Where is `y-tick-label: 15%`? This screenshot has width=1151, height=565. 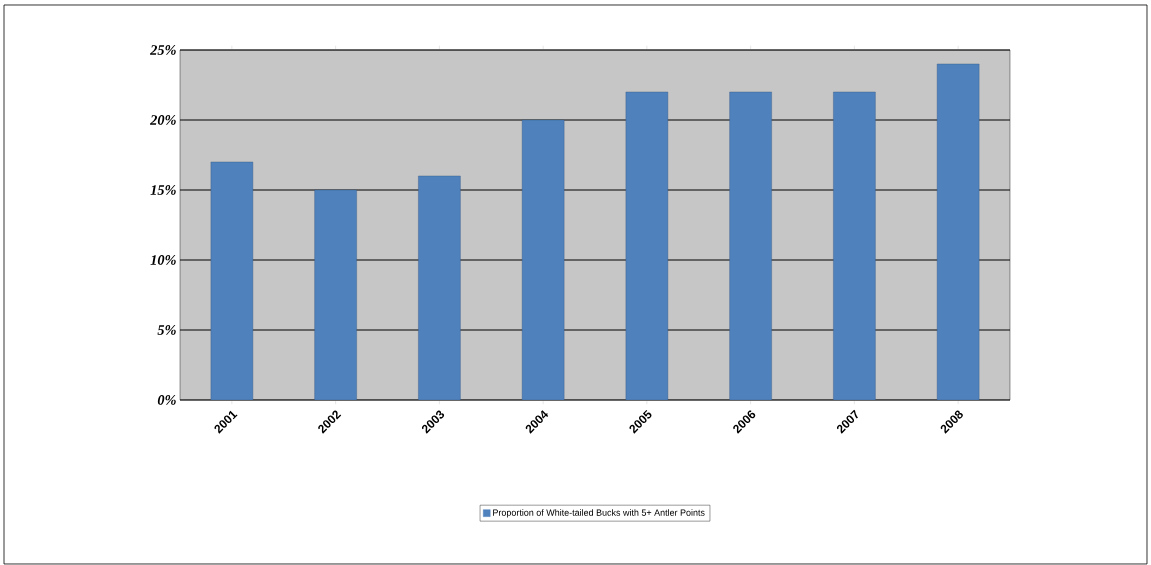 y-tick-label: 15% is located at coordinates (163, 190).